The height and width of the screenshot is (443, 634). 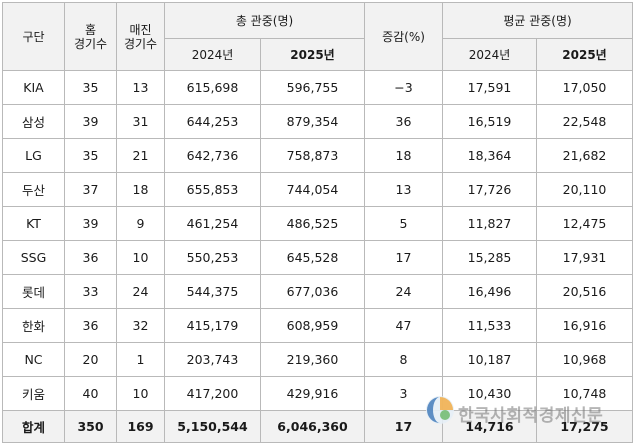 What do you see at coordinates (312, 359) in the screenshot?
I see `total-2025-cell: 219,360` at bounding box center [312, 359].